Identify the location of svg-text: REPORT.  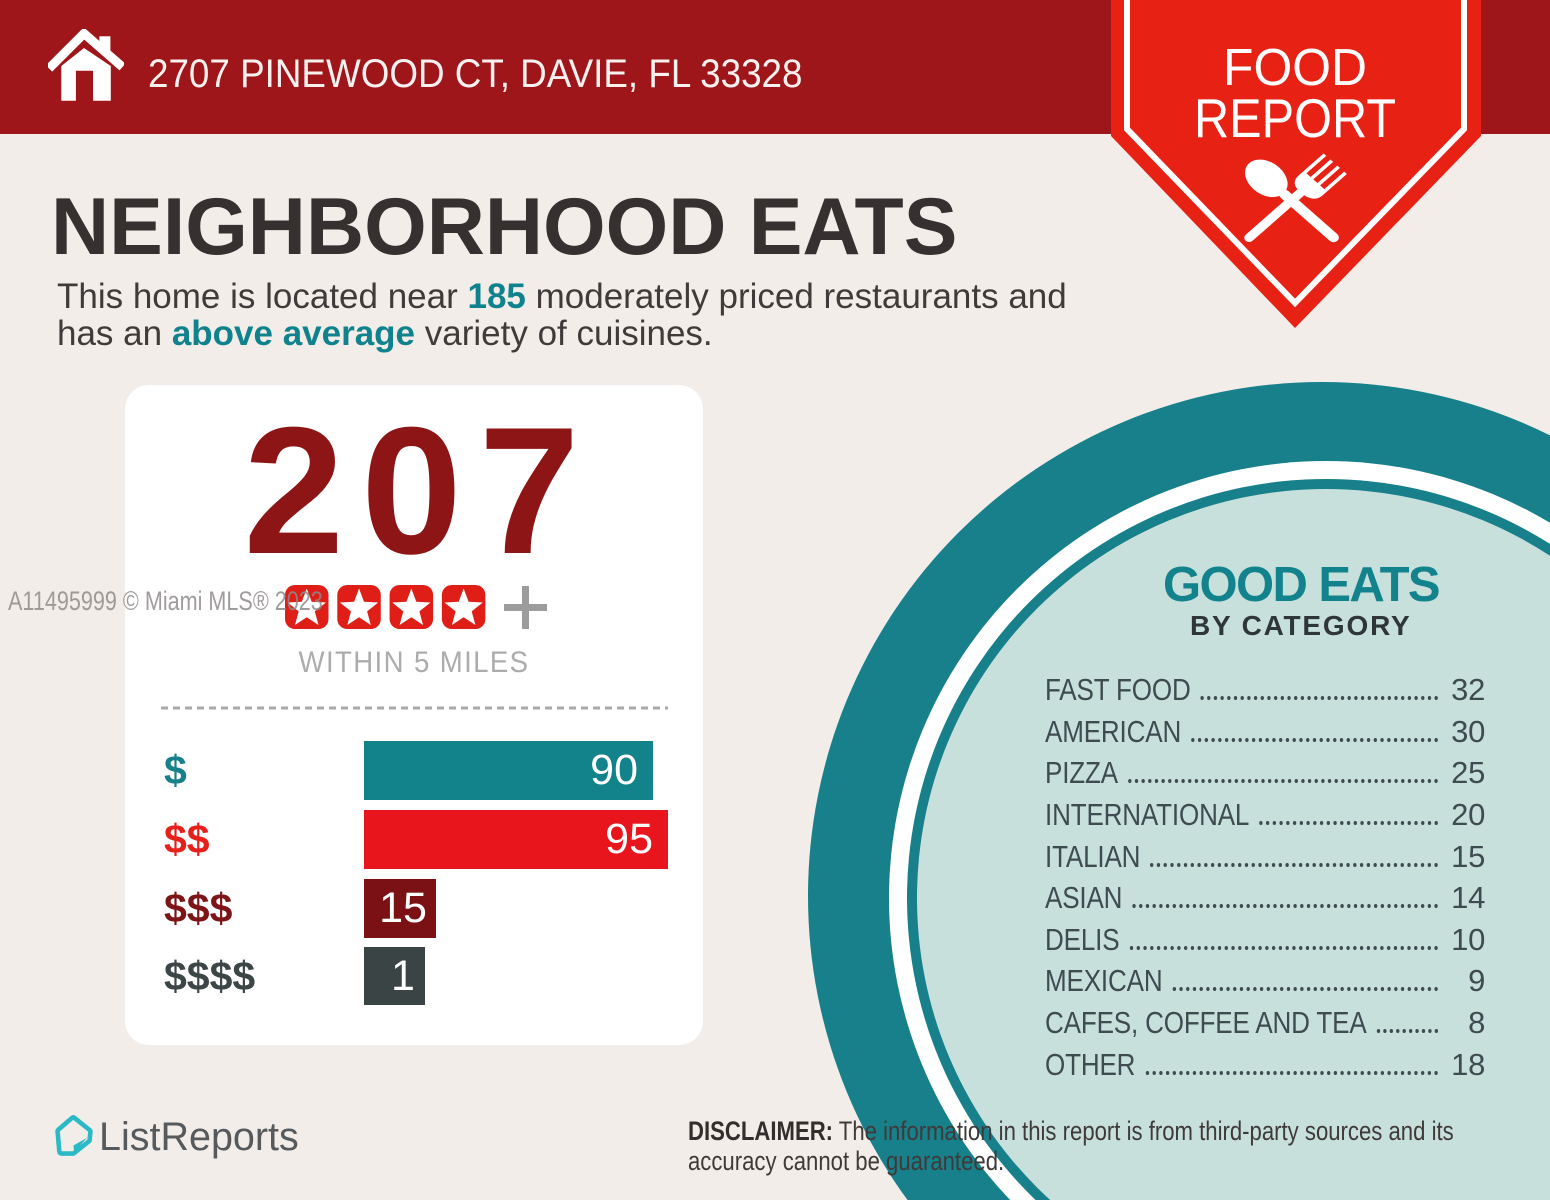
(1295, 118).